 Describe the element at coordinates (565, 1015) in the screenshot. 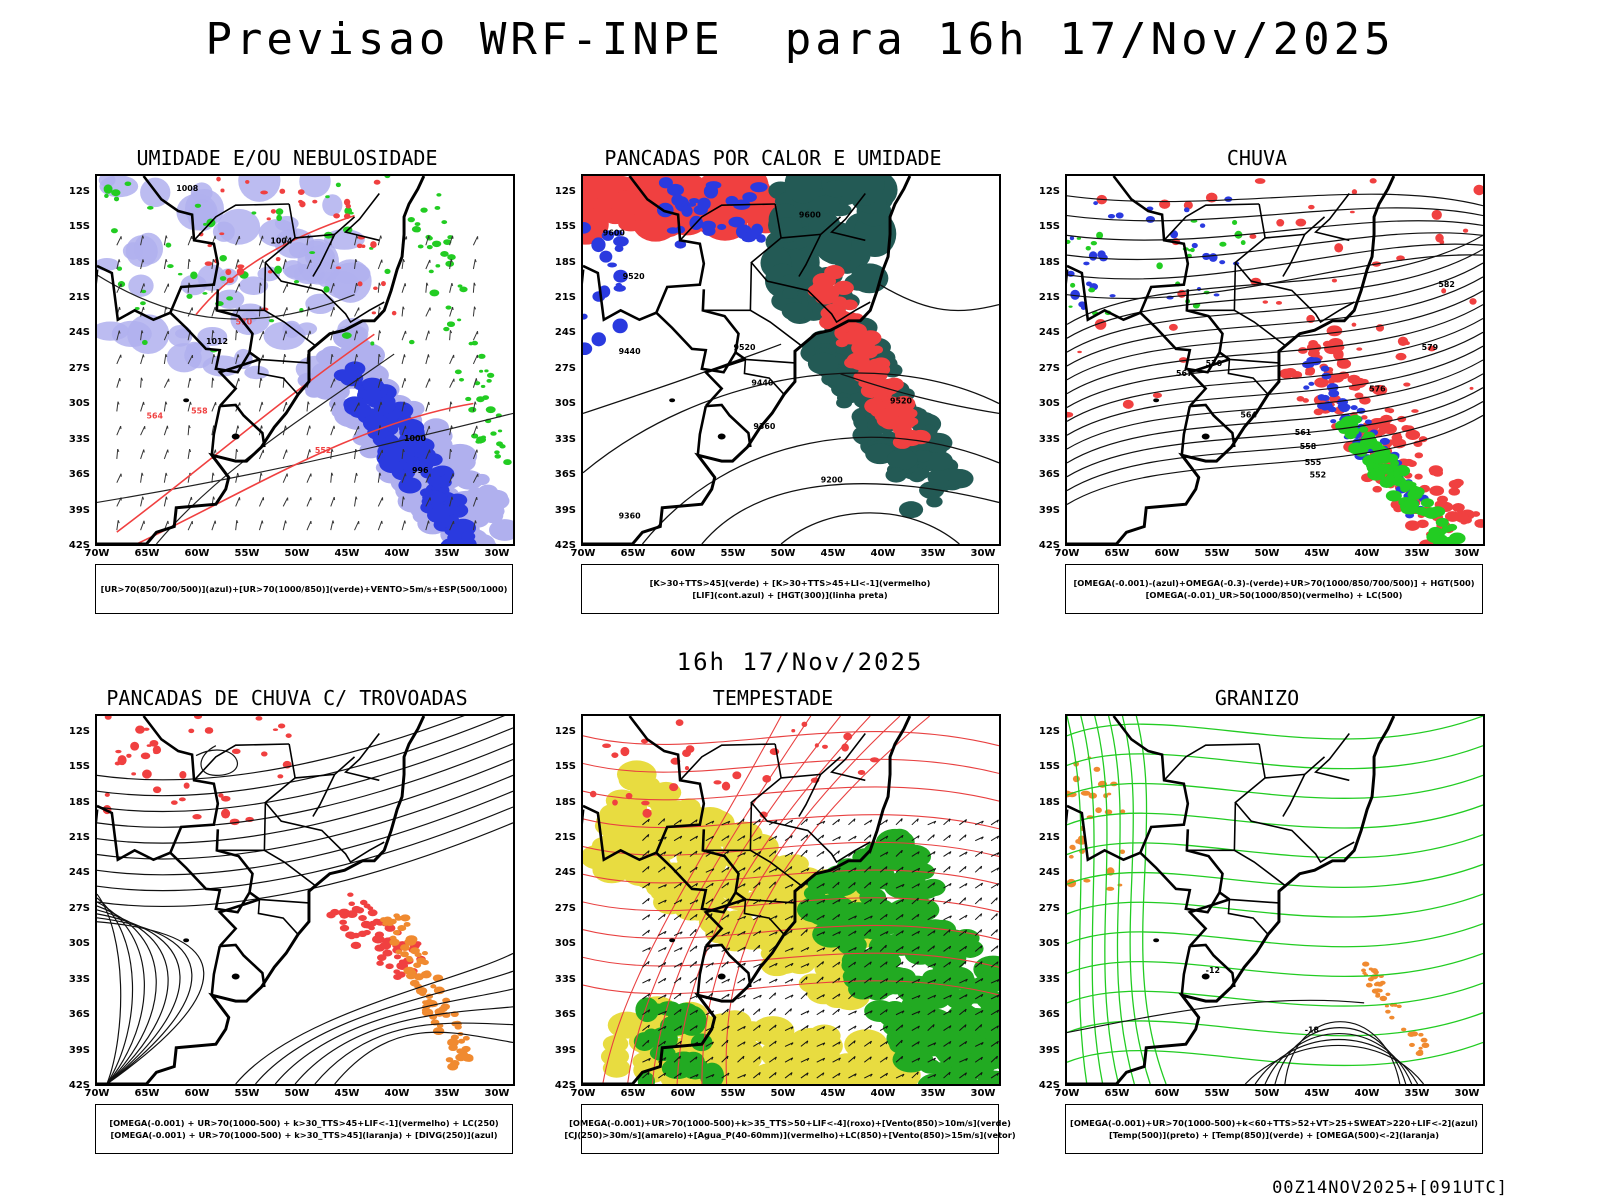

I see `lat-tick-label: 36S` at that location.